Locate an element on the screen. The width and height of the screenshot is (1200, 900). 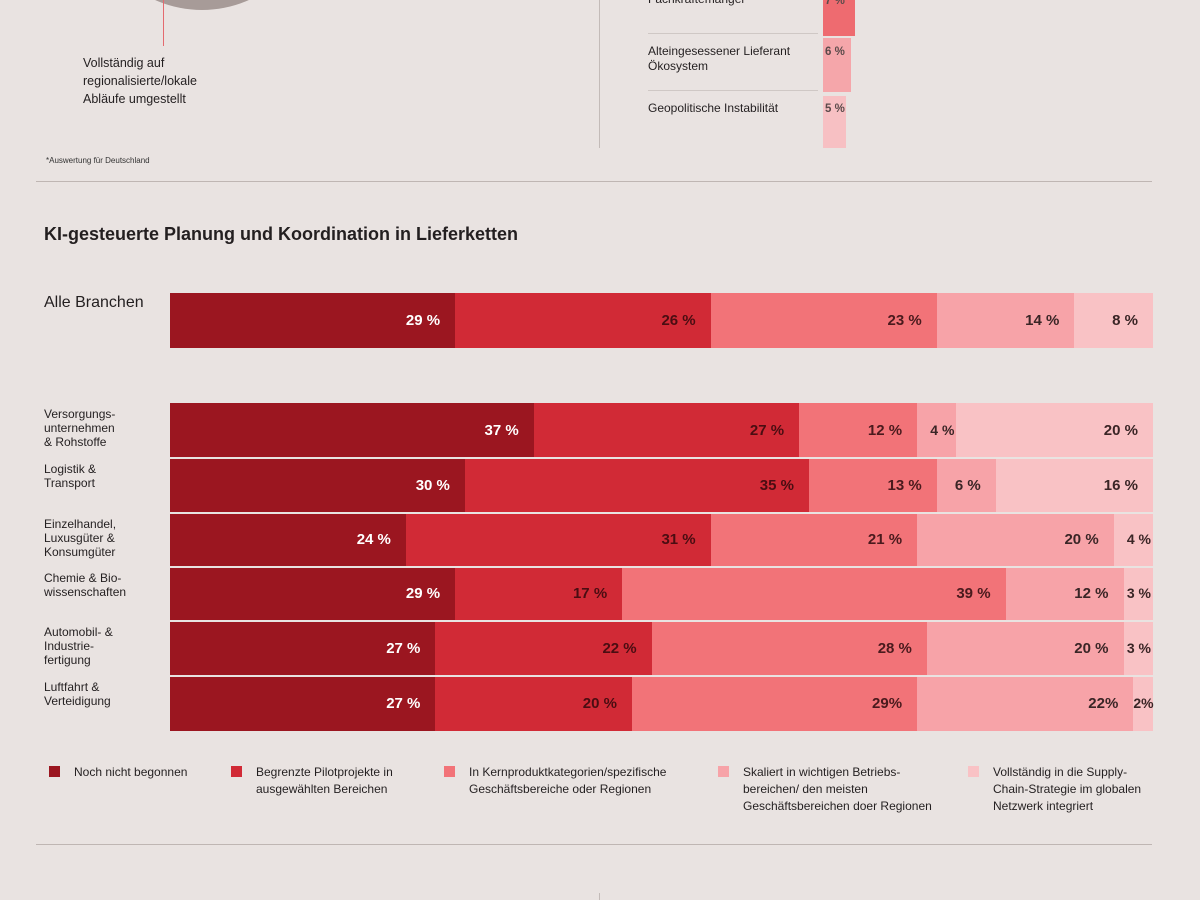
bar-value-label: 8 % is located at coordinates (1125, 320).